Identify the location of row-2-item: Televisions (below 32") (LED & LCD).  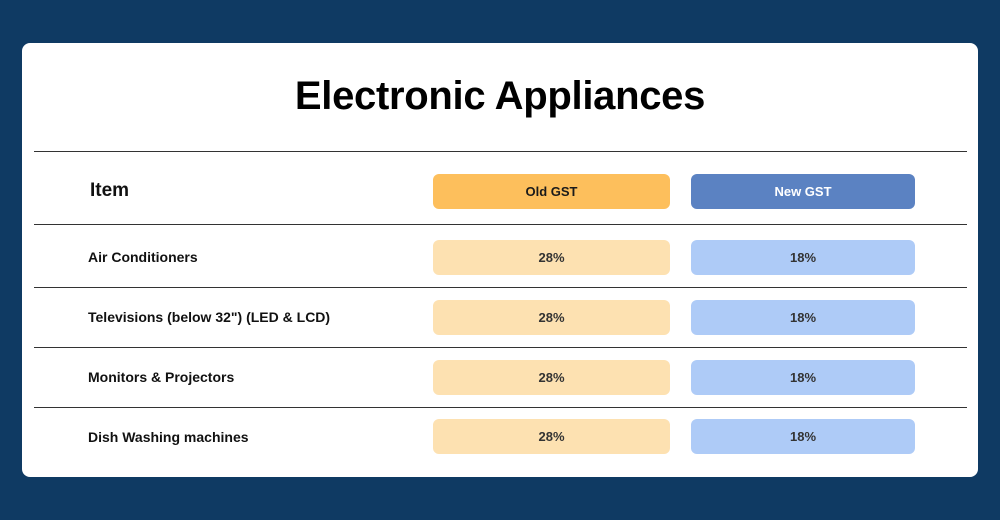
(209, 317).